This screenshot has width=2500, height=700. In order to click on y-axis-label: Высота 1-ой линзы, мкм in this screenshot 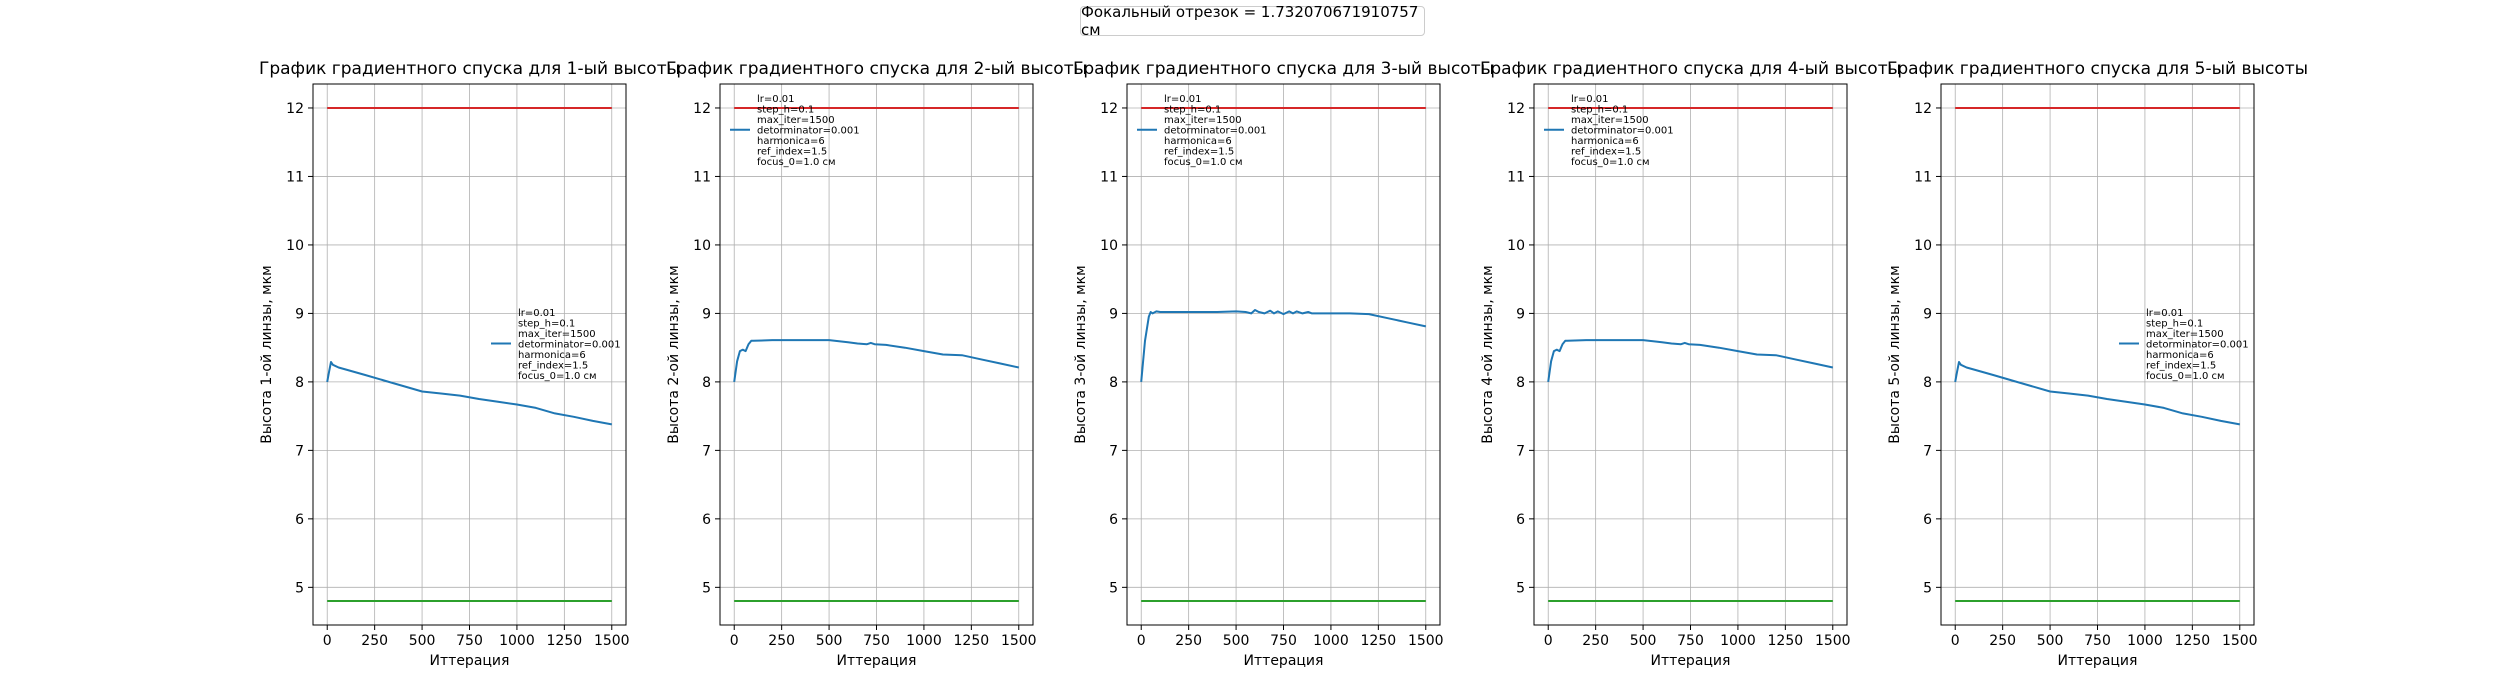, I will do `click(267, 354)`.